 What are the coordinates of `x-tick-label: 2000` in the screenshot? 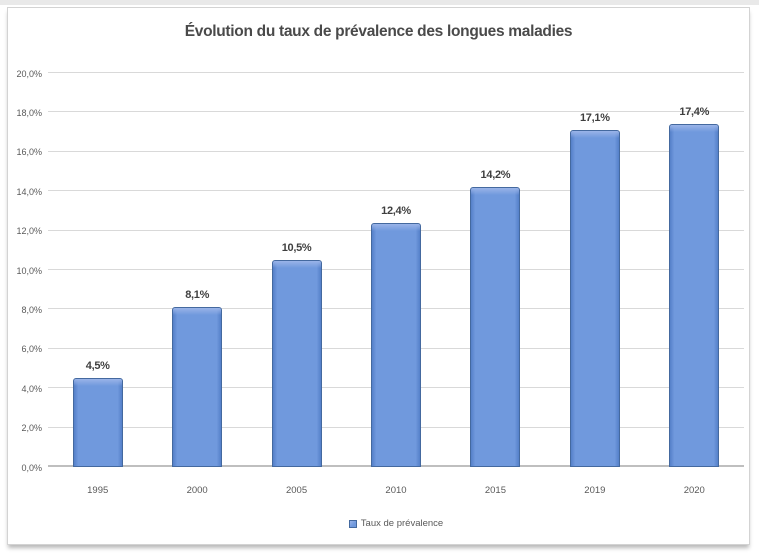 It's located at (197, 490).